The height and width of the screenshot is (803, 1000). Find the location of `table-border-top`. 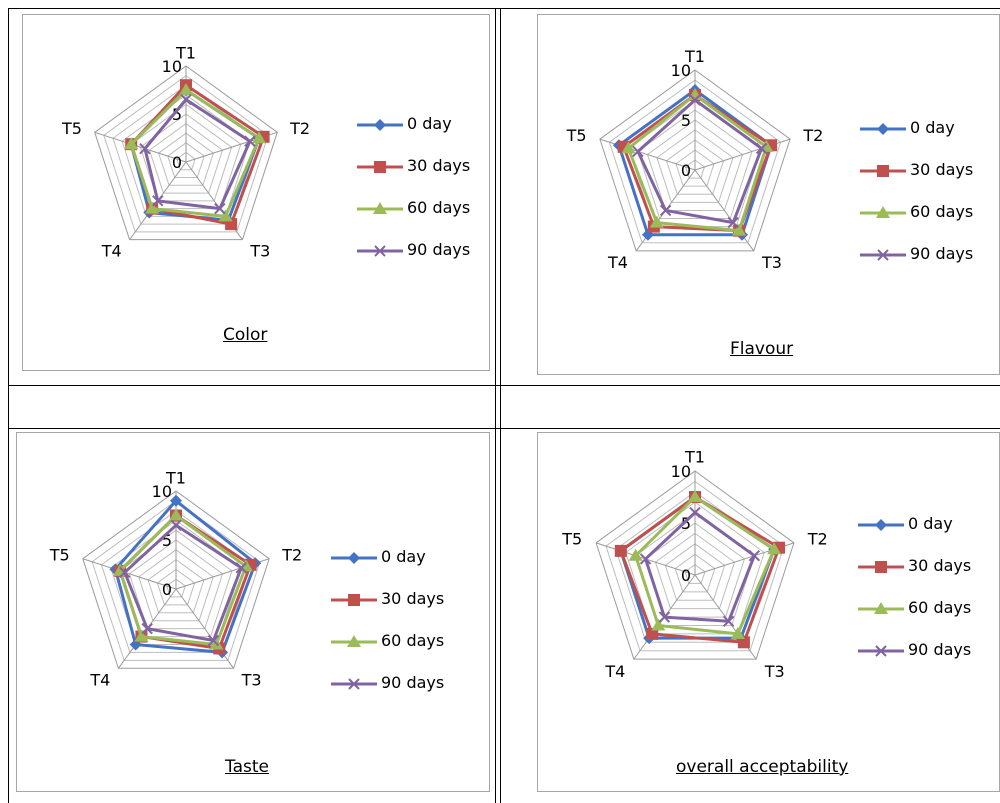

table-border-top is located at coordinates (504, 8).